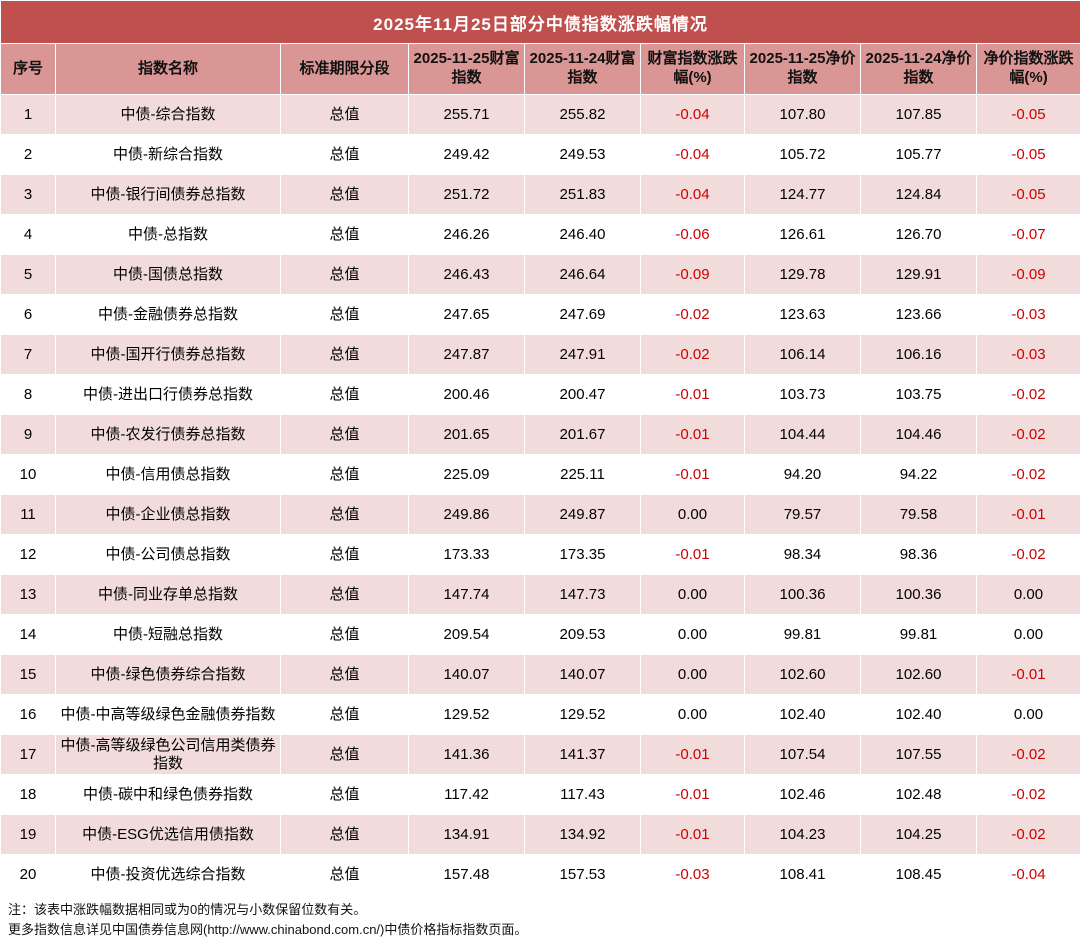 This screenshot has height=940, width=1080. I want to click on table-cell: 20, so click(28, 875).